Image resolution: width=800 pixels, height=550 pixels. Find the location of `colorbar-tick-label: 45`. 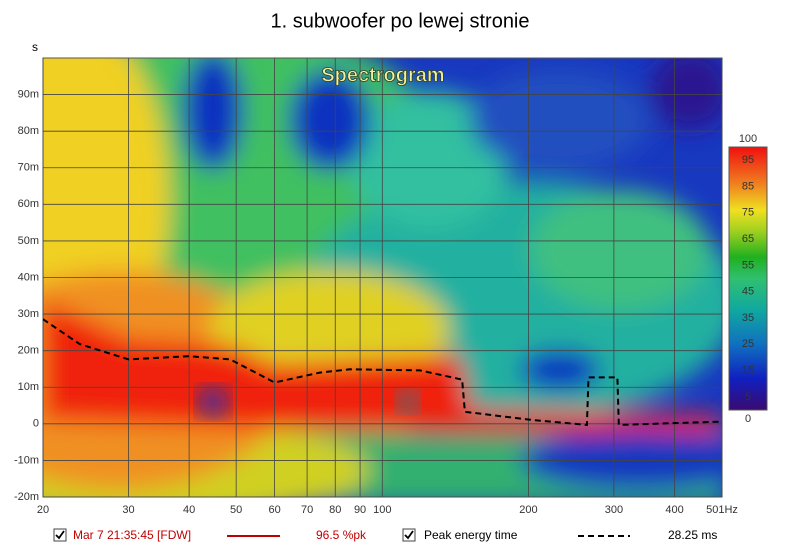

colorbar-tick-label: 45 is located at coordinates (748, 292).